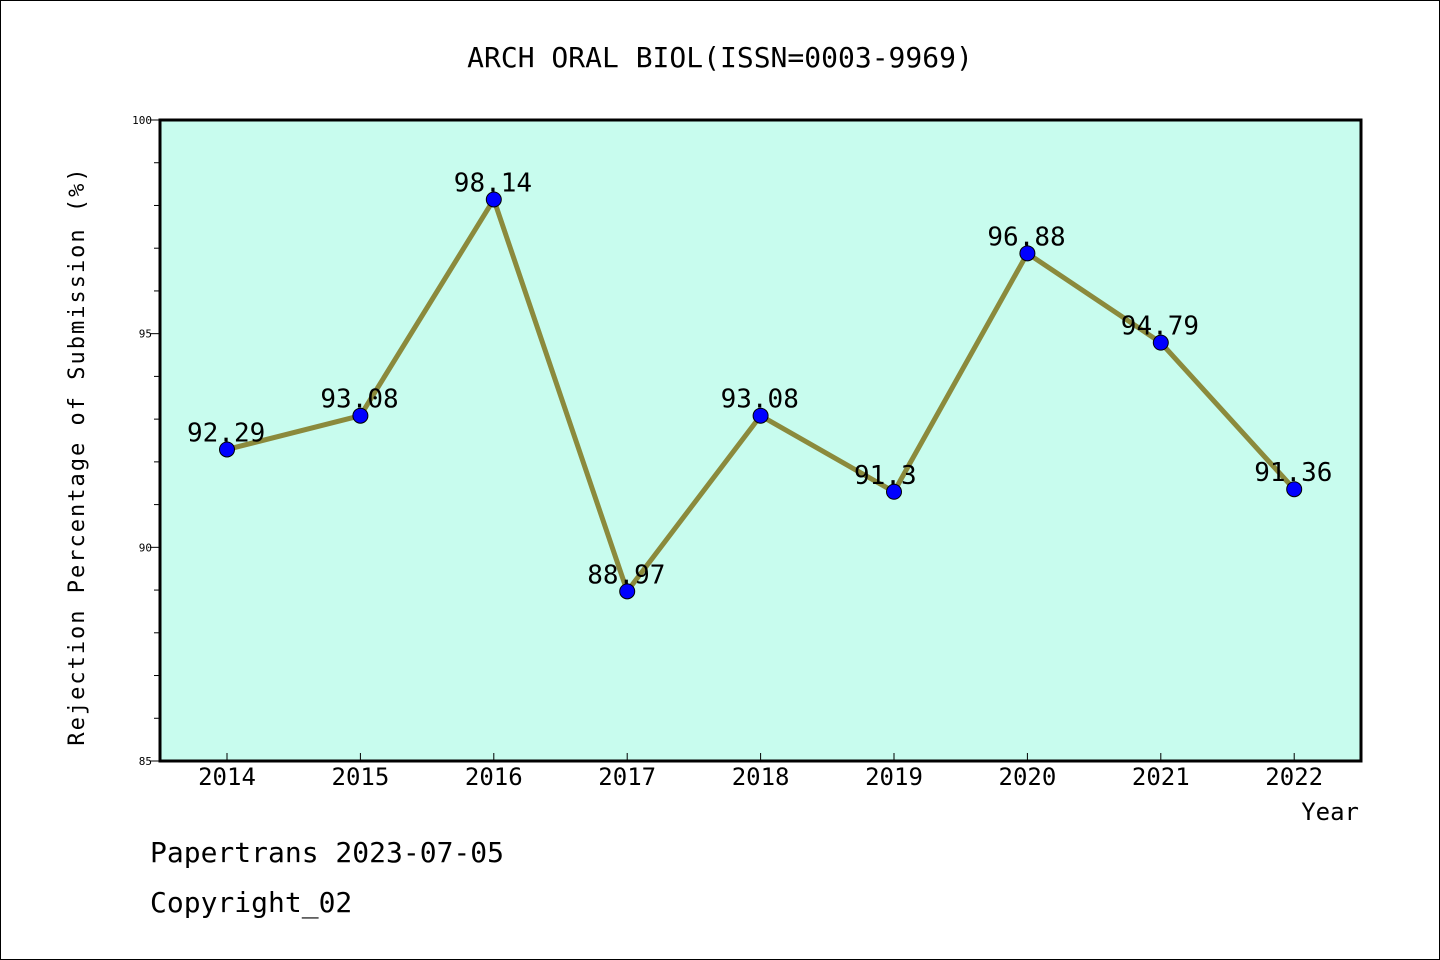  Describe the element at coordinates (146, 441) in the screenshot. I see `y-axis: 85 90 95 100` at that location.